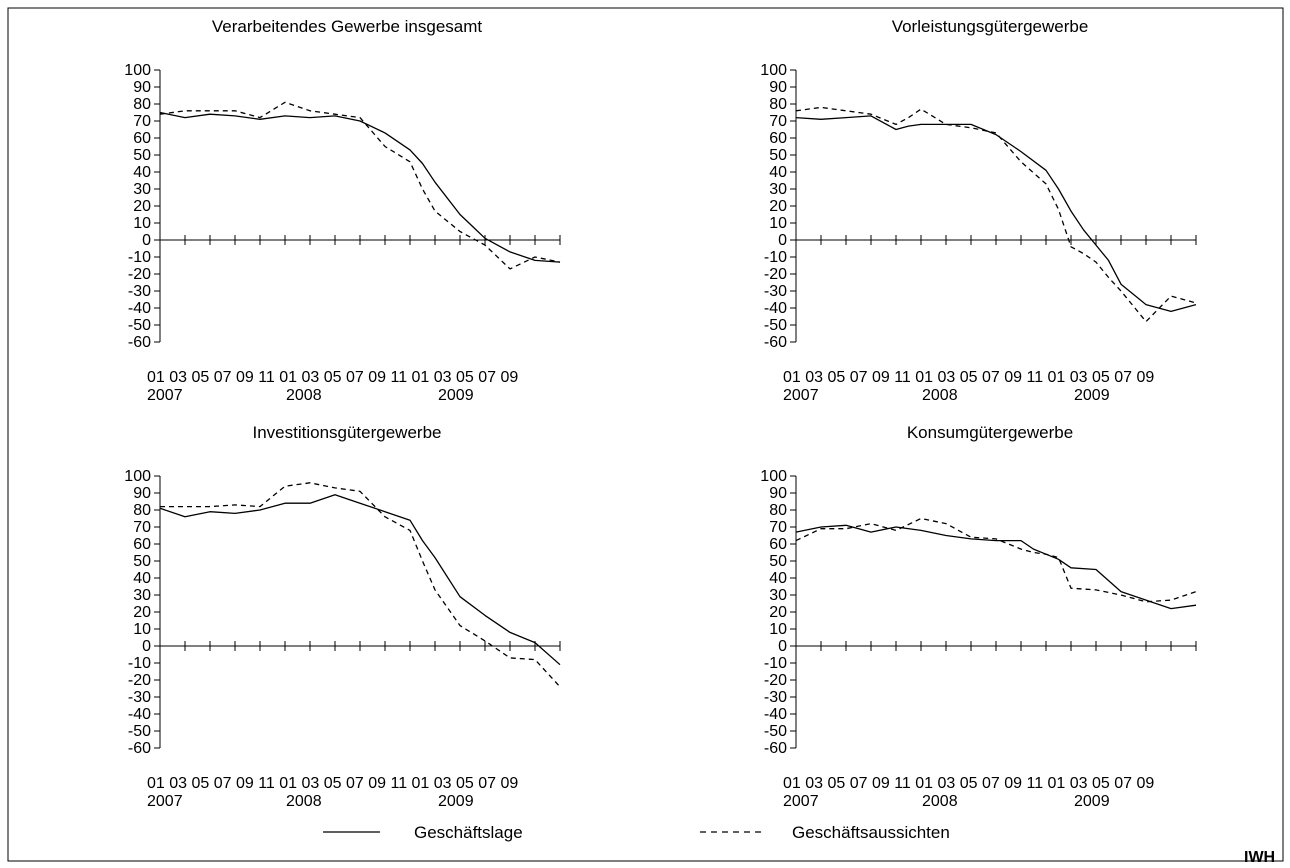 This screenshot has width=1290, height=868. Describe the element at coordinates (990, 432) in the screenshot. I see `panel-title: Konsumgütergewerbe` at that location.